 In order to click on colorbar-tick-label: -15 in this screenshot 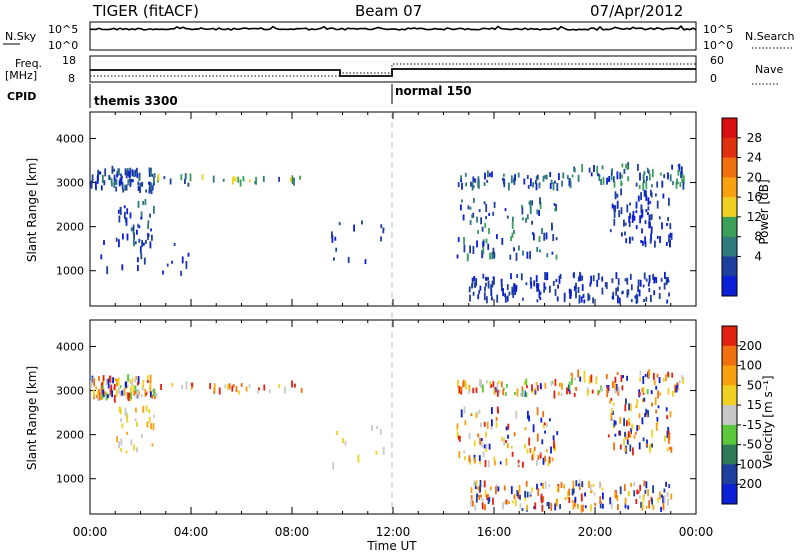, I will do `click(752, 425)`.